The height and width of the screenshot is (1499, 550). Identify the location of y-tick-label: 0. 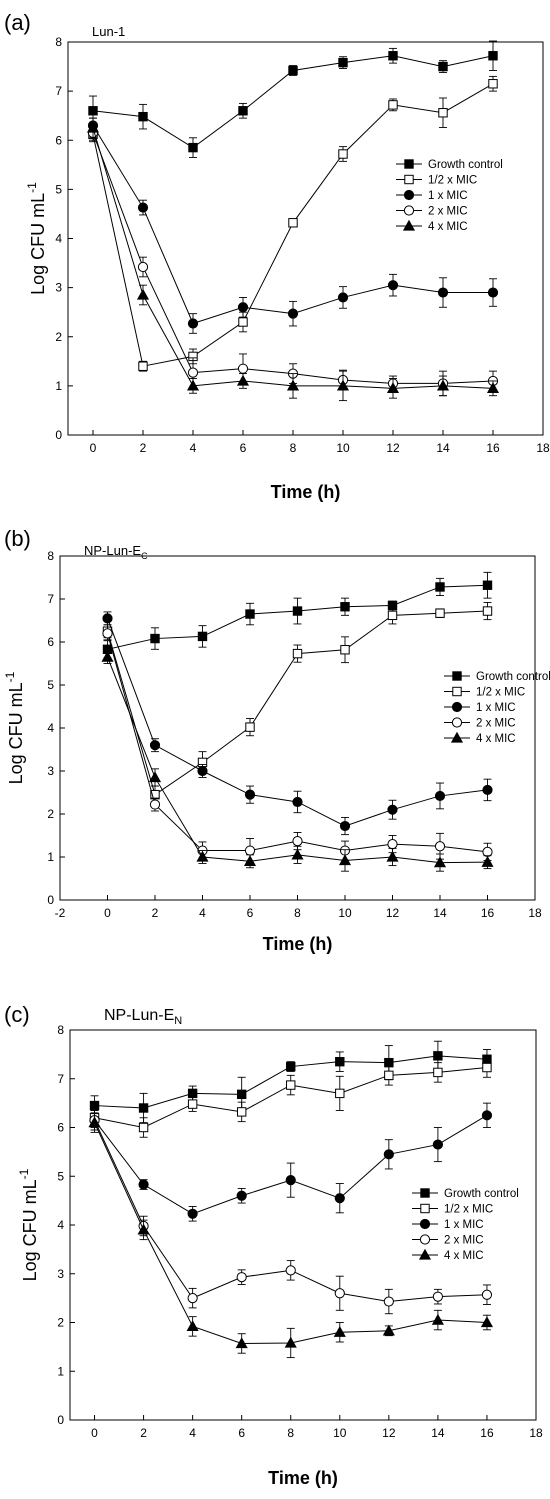
(58, 435).